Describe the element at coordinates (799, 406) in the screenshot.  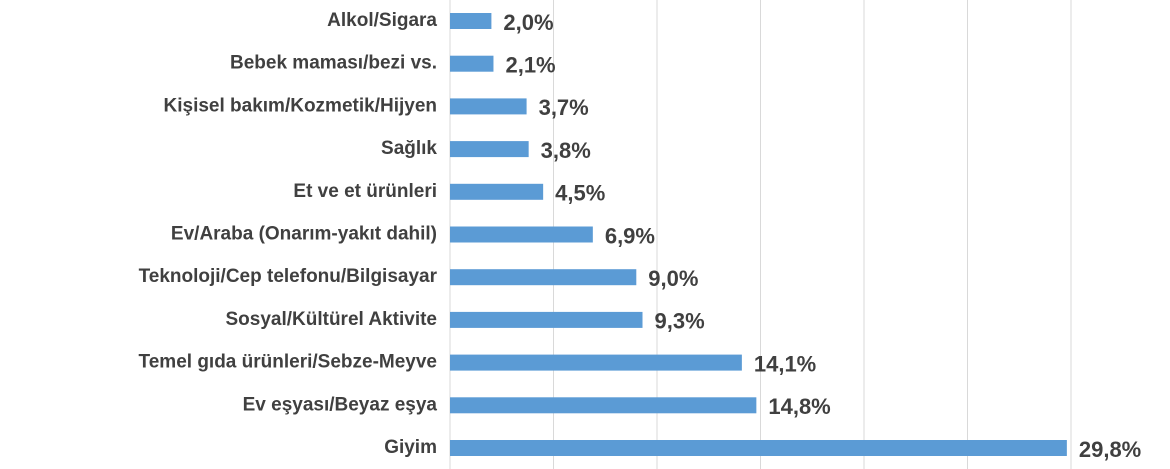
I see `data-label: 14,8%` at that location.